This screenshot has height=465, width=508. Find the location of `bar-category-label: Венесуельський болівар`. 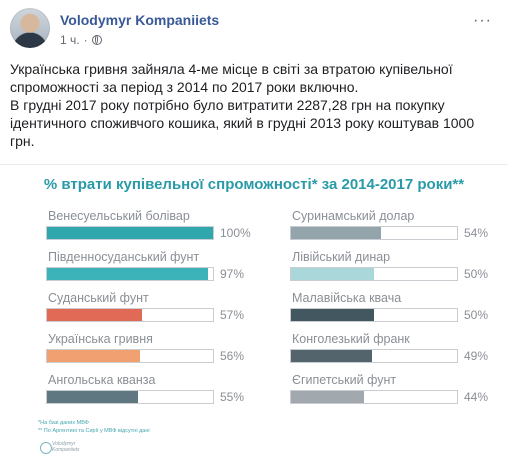

bar-category-label: Венесуельський болівар is located at coordinates (119, 216).